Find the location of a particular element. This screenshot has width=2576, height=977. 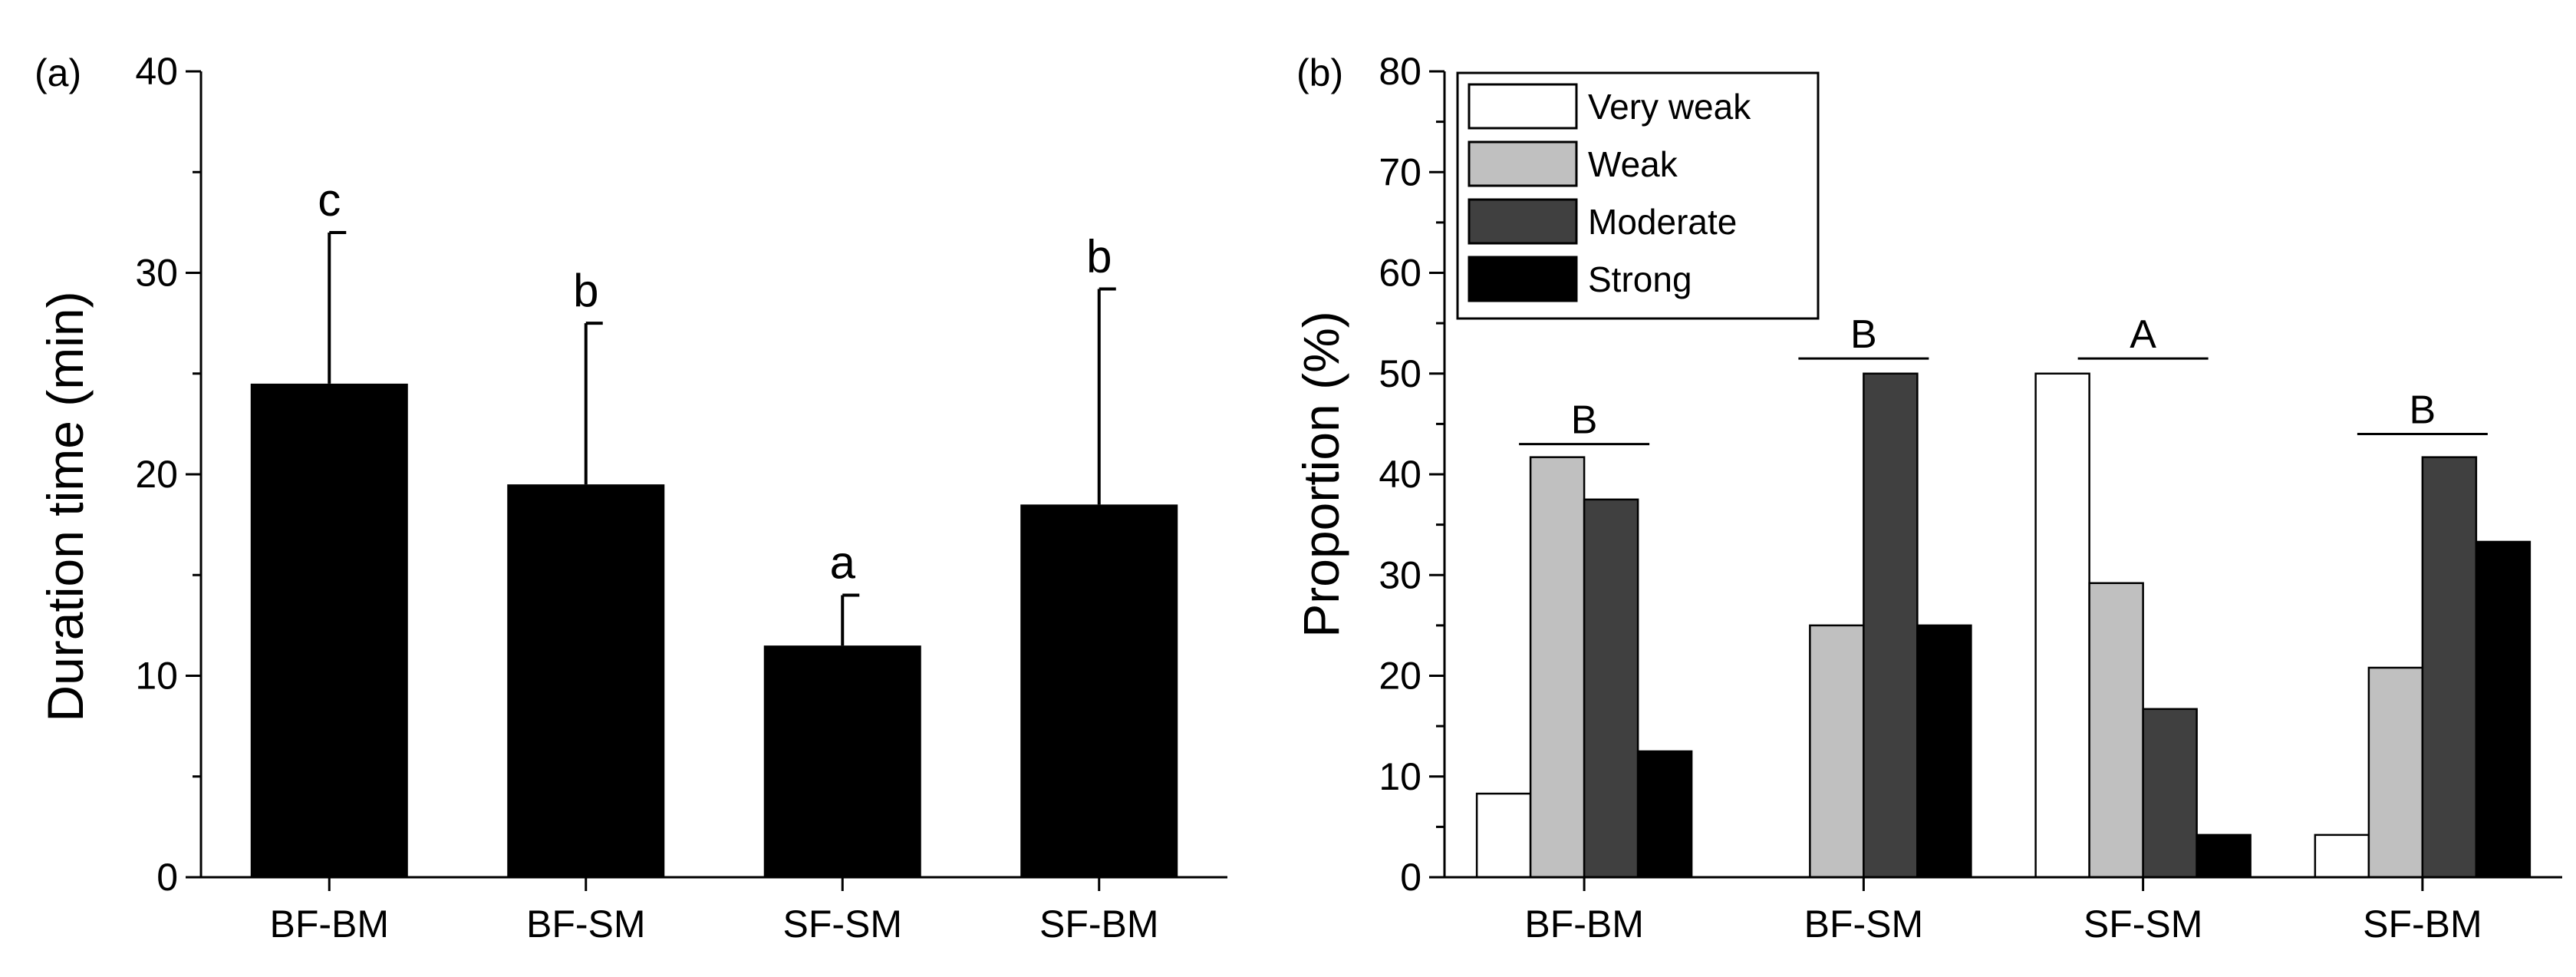

bar-strong-bf-sm is located at coordinates (1944, 751).